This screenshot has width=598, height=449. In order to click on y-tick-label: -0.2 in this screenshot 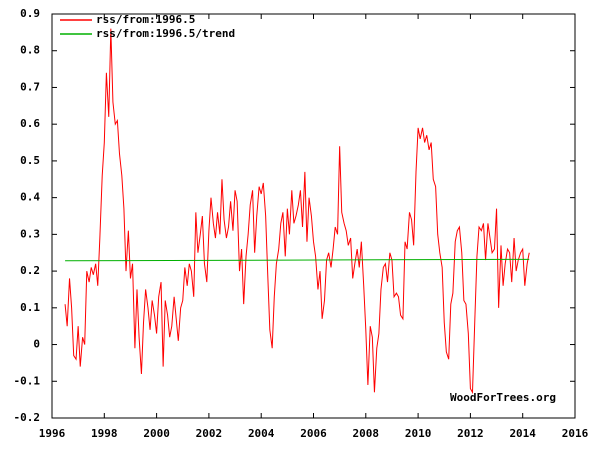, I will do `click(27, 417)`.